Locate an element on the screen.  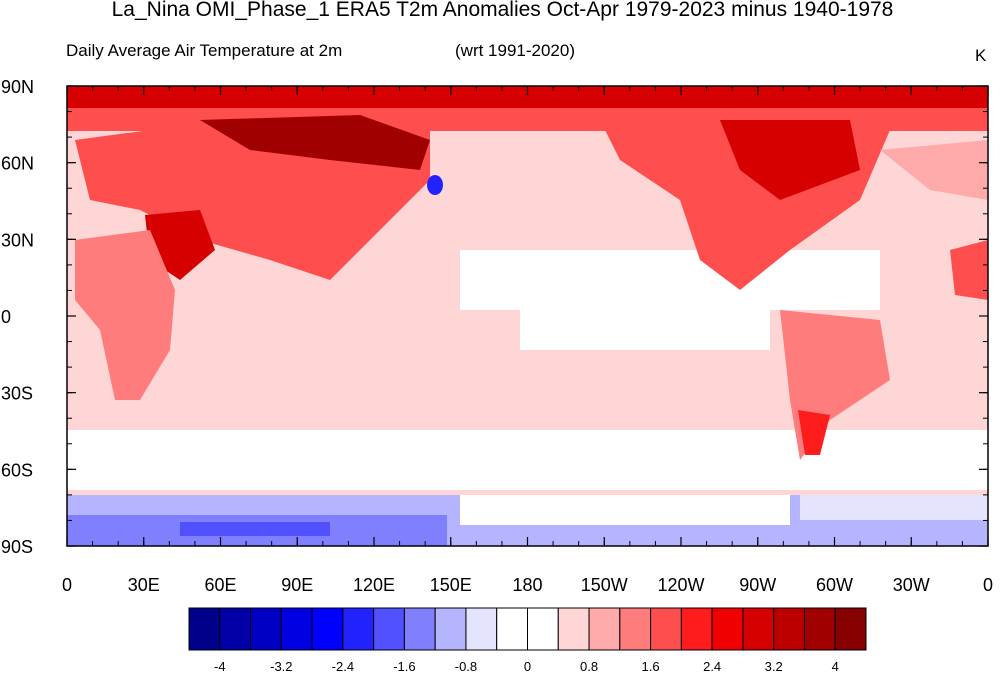
colorbar-label: -0.8 is located at coordinates (466, 666).